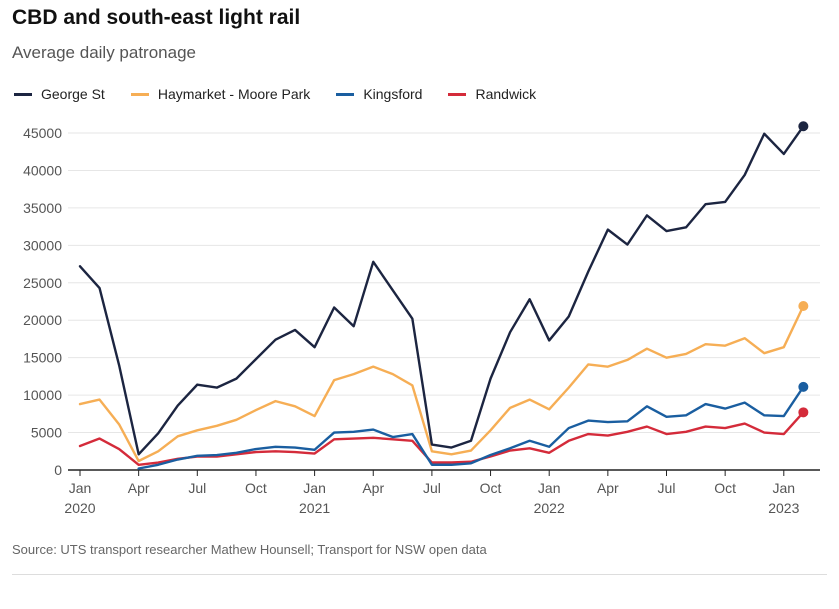  Describe the element at coordinates (419, 574) in the screenshot. I see `footer-divider` at that location.